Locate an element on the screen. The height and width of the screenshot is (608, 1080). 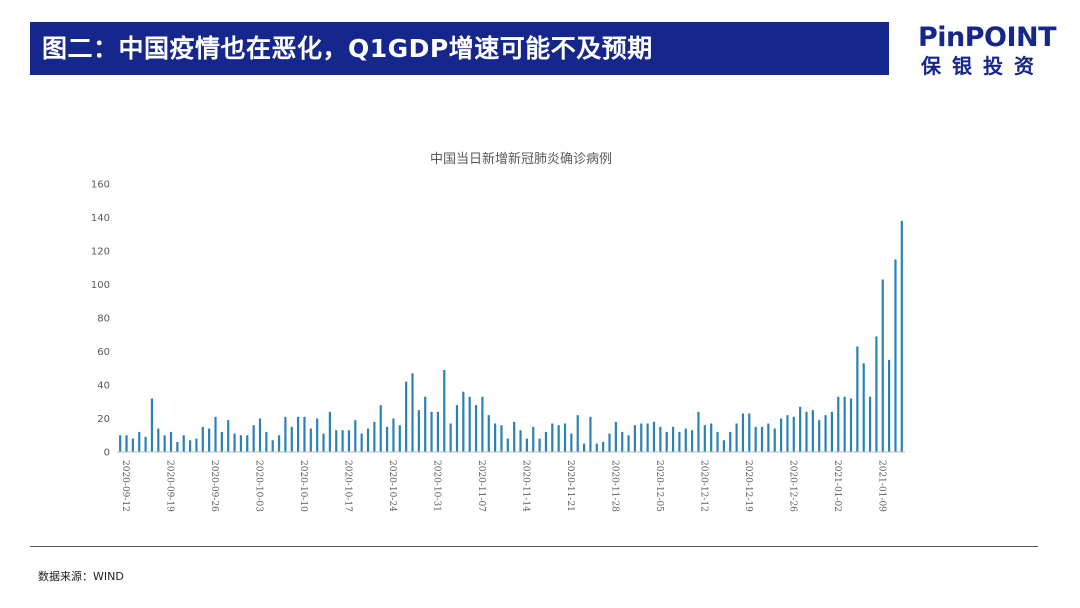
x-tick-label: 2020-11-21 is located at coordinates (570, 486).